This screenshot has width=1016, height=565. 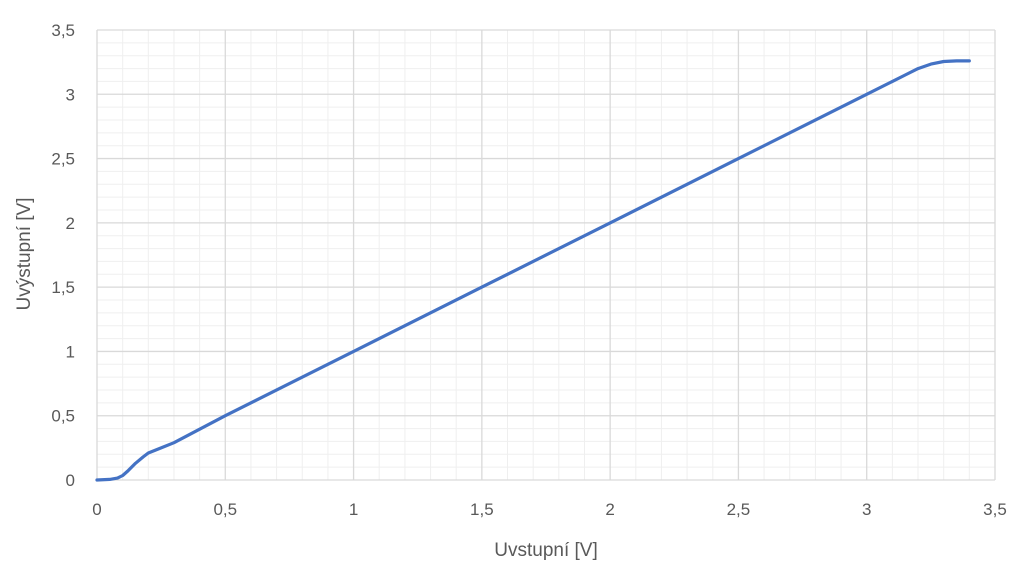 I want to click on y-tick-label: 3, so click(x=70, y=94).